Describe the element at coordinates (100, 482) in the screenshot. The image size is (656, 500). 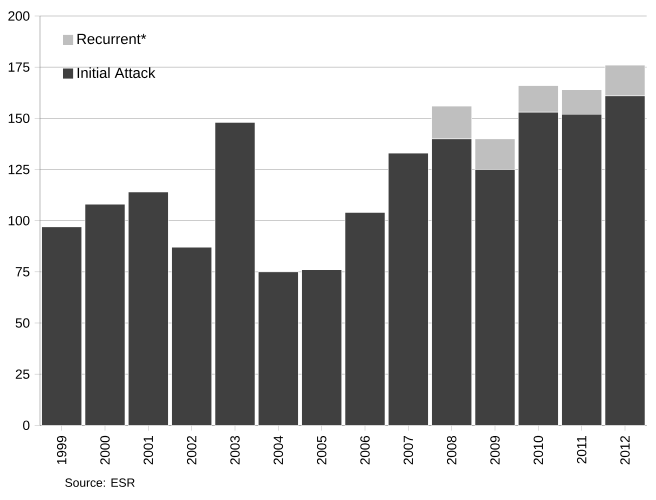
I see `source-note: Source: ESR` at that location.